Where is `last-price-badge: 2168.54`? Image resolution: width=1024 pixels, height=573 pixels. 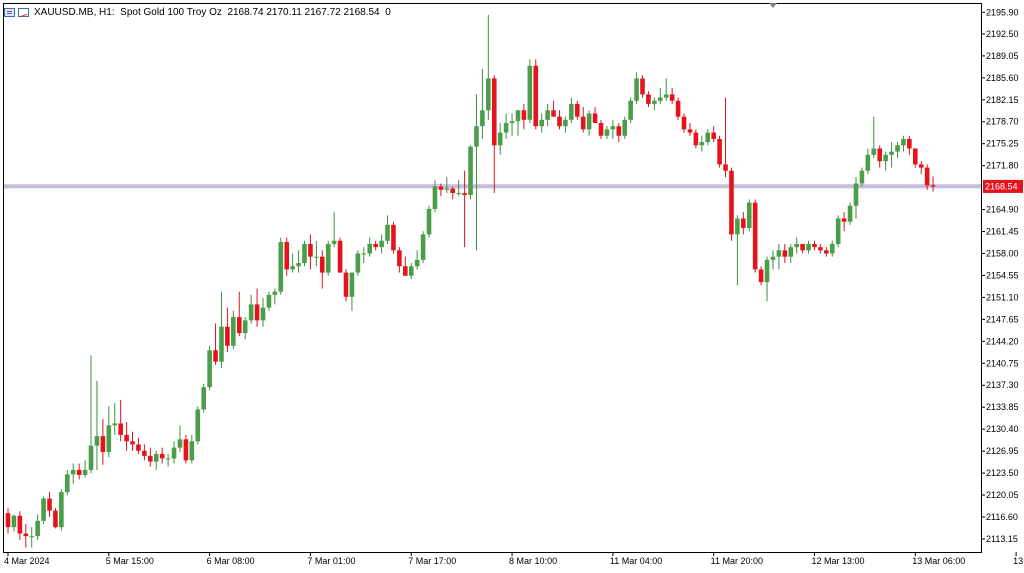
last-price-badge: 2168.54 is located at coordinates (1003, 186).